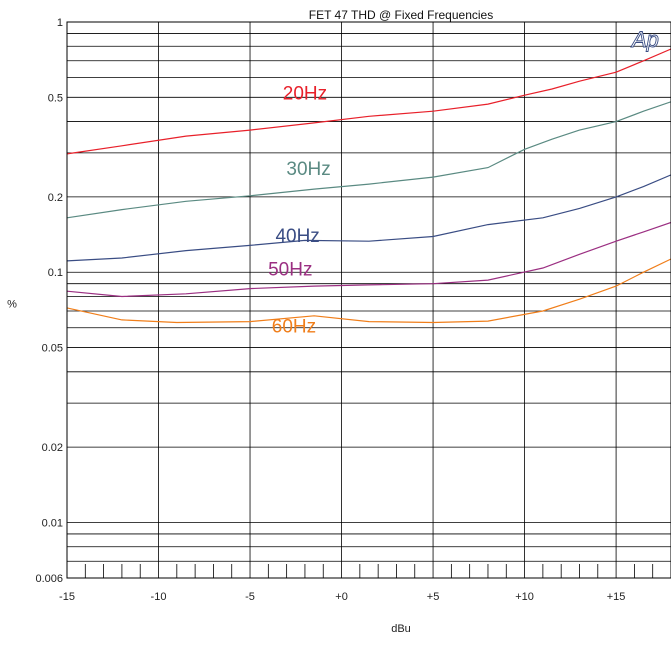 Image resolution: width=671 pixels, height=646 pixels. Describe the element at coordinates (52, 523) in the screenshot. I see `y-tick-label: 0.01` at that location.